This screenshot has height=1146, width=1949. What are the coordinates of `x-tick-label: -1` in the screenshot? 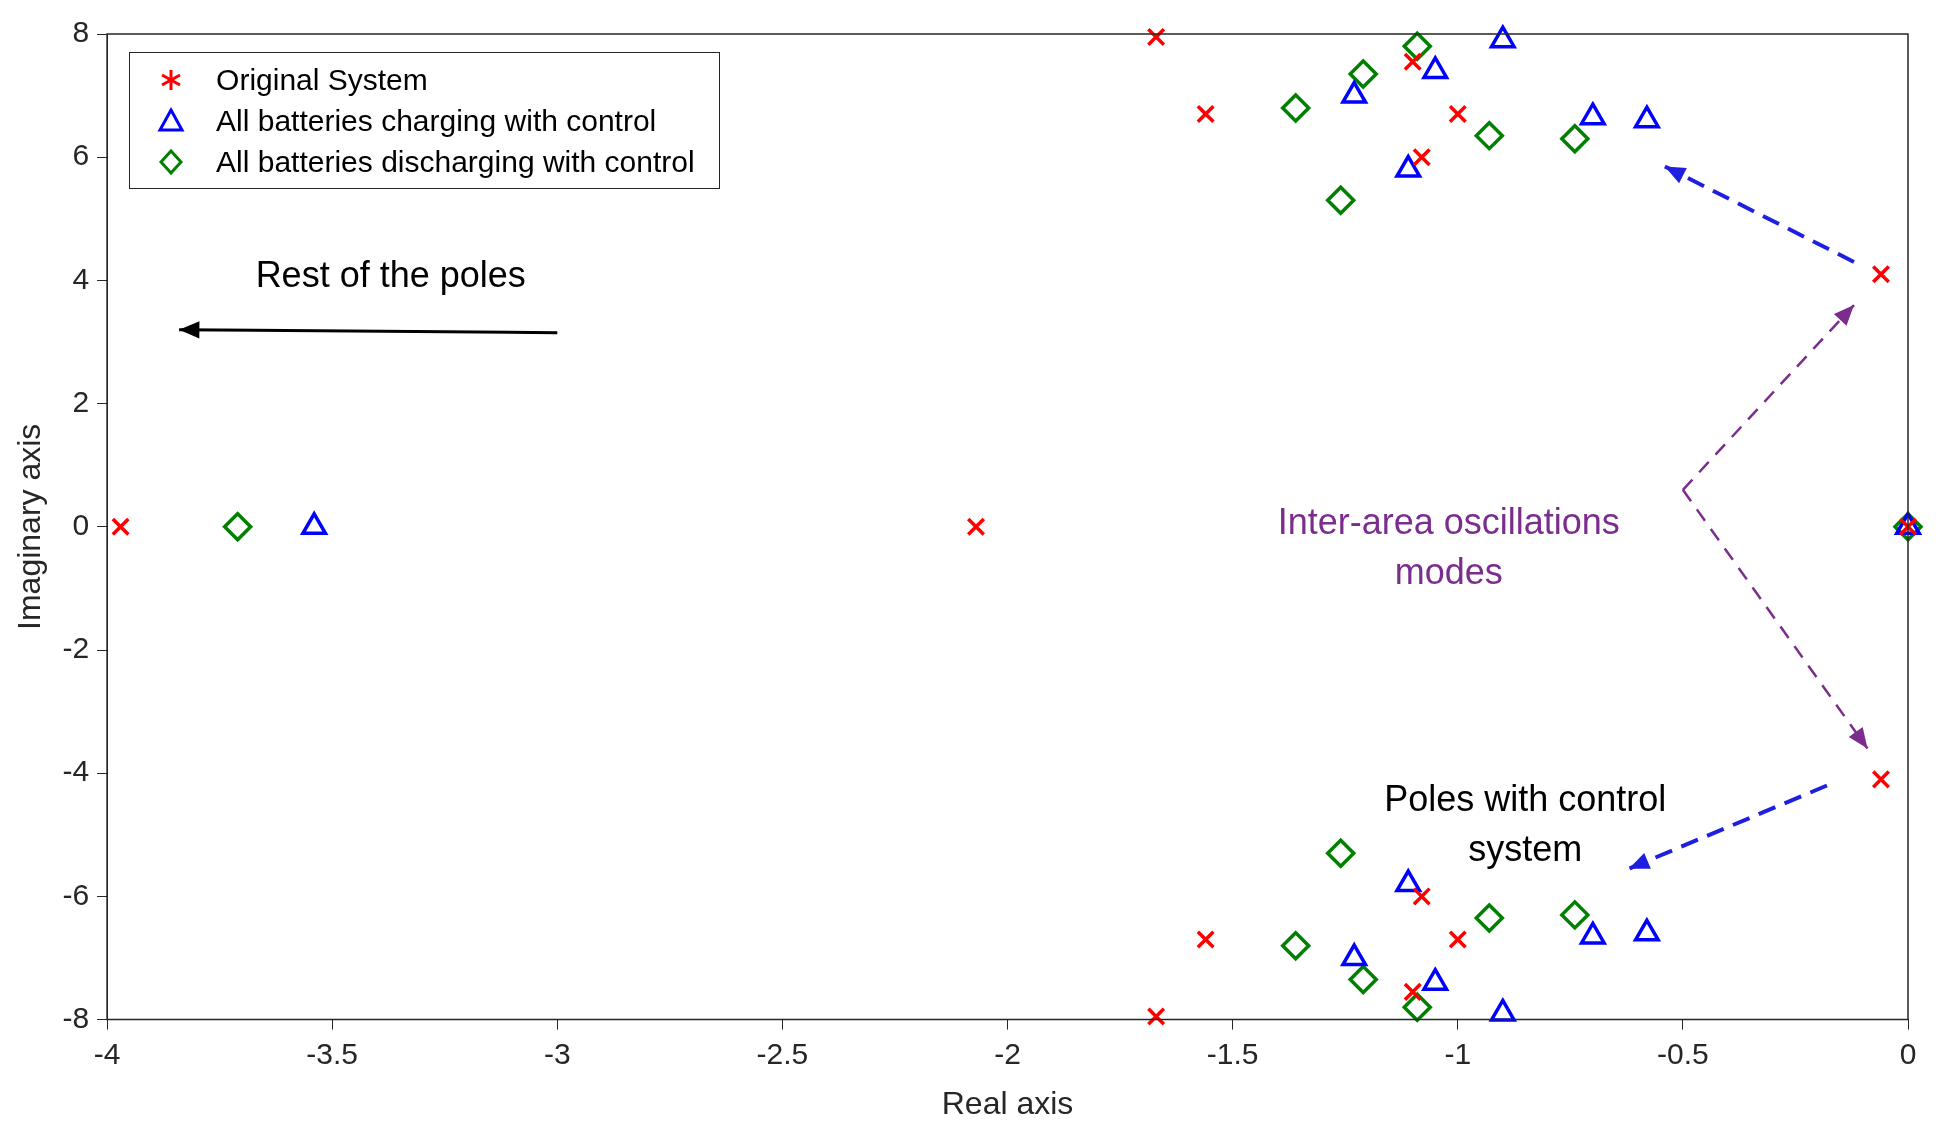 It's located at (1458, 1053).